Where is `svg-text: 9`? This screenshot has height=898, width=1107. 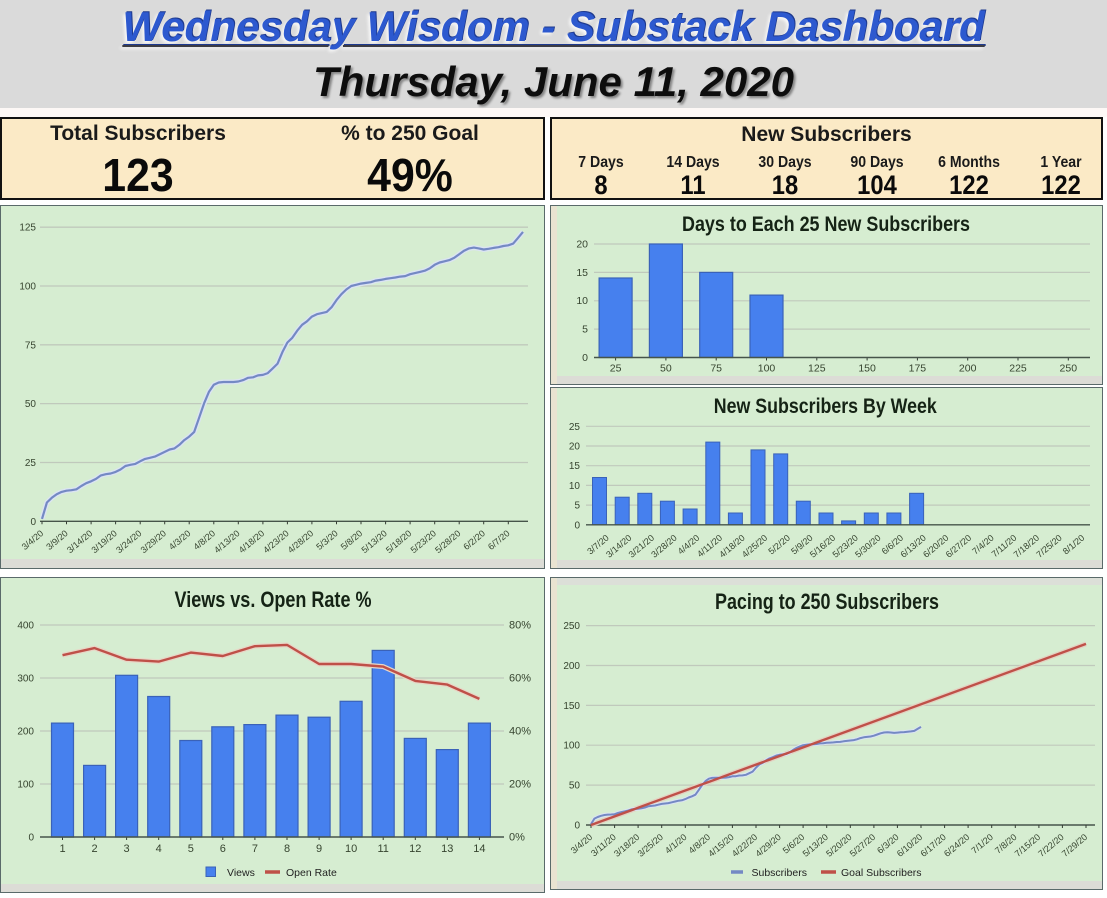 svg-text: 9 is located at coordinates (319, 849).